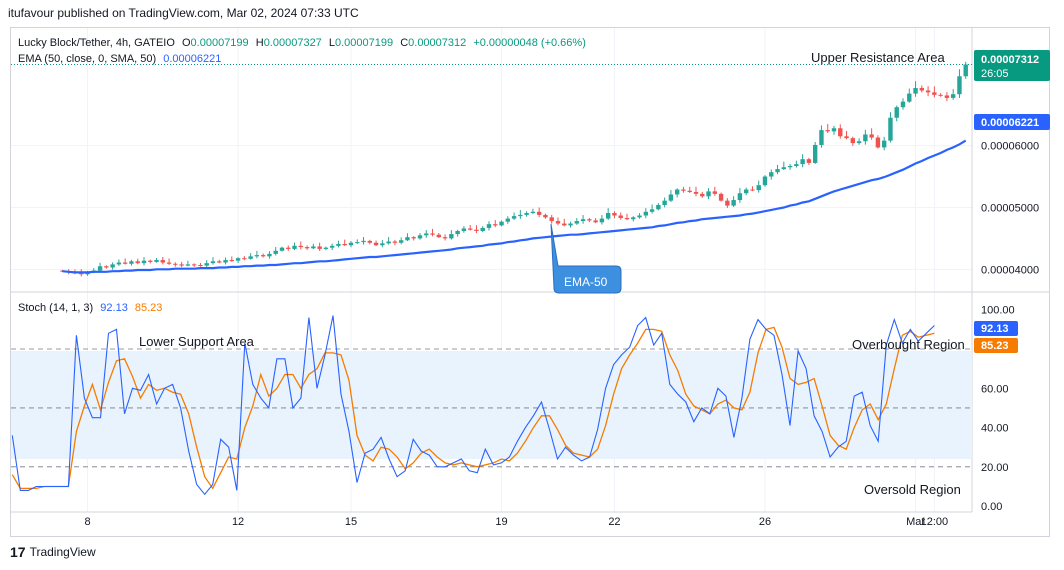 Image resolution: width=1064 pixels, height=570 pixels. What do you see at coordinates (1010, 209) in the screenshot?
I see `price-axis: 0.00004000 0.00005000 0.00006000` at bounding box center [1010, 209].